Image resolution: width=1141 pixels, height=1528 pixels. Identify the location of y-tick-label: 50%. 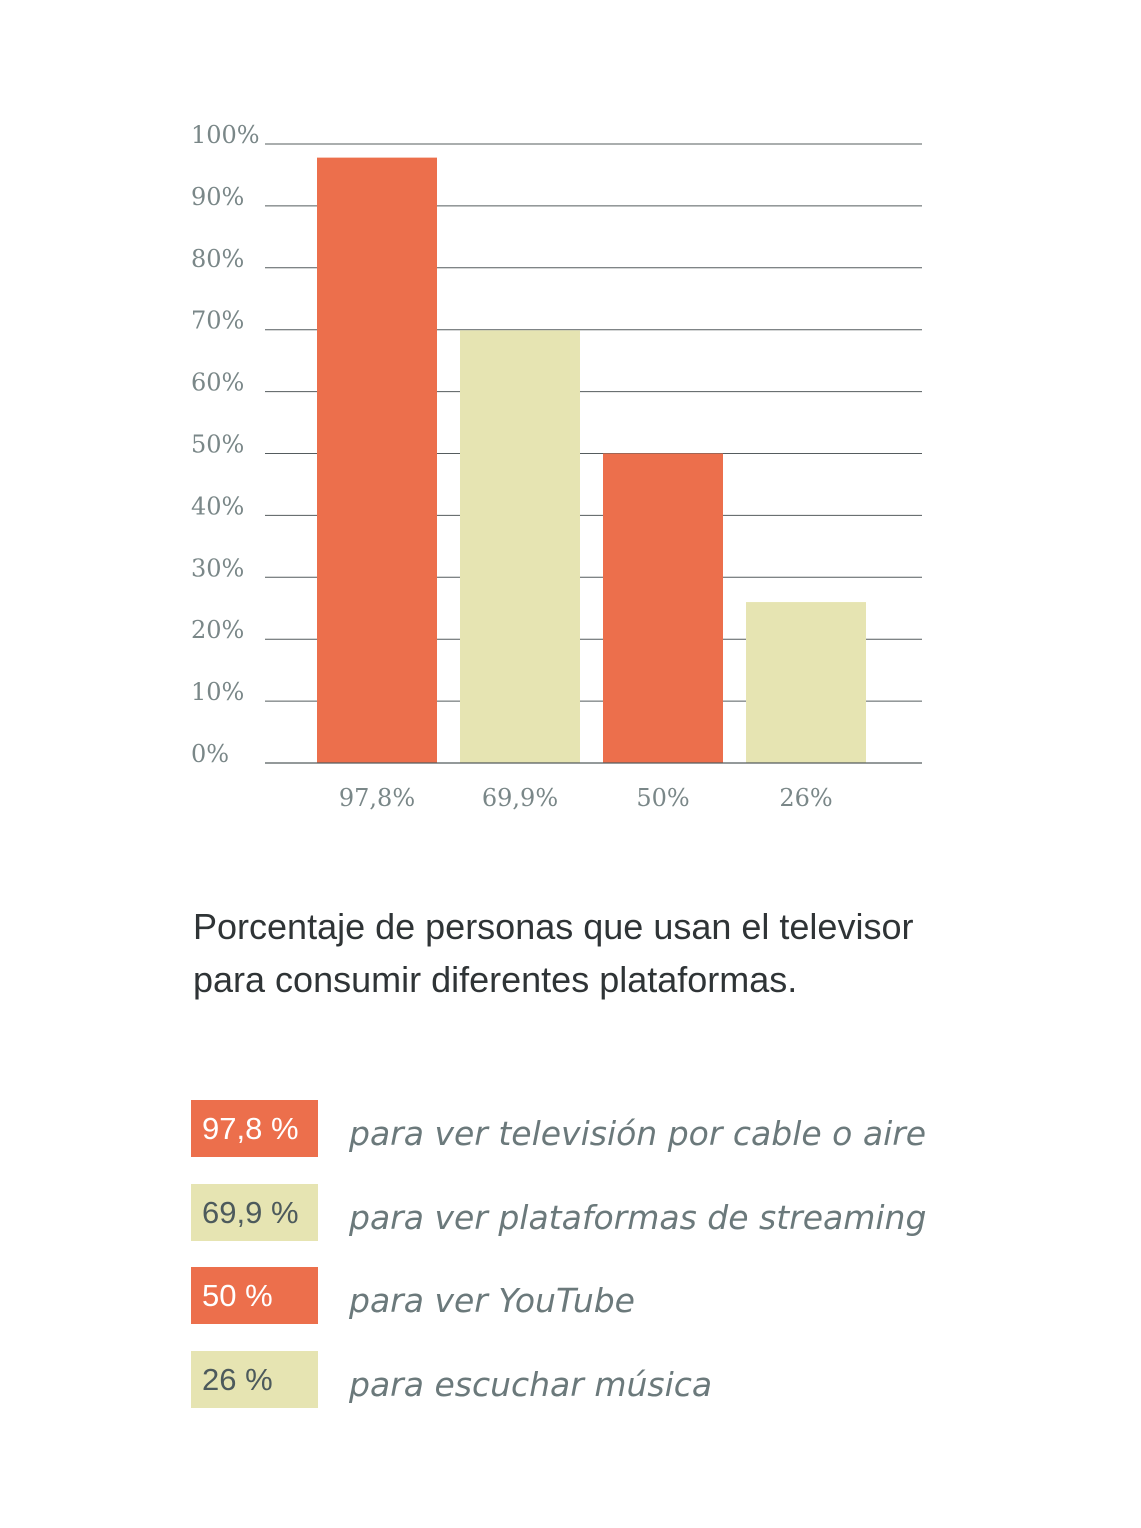
(217, 445).